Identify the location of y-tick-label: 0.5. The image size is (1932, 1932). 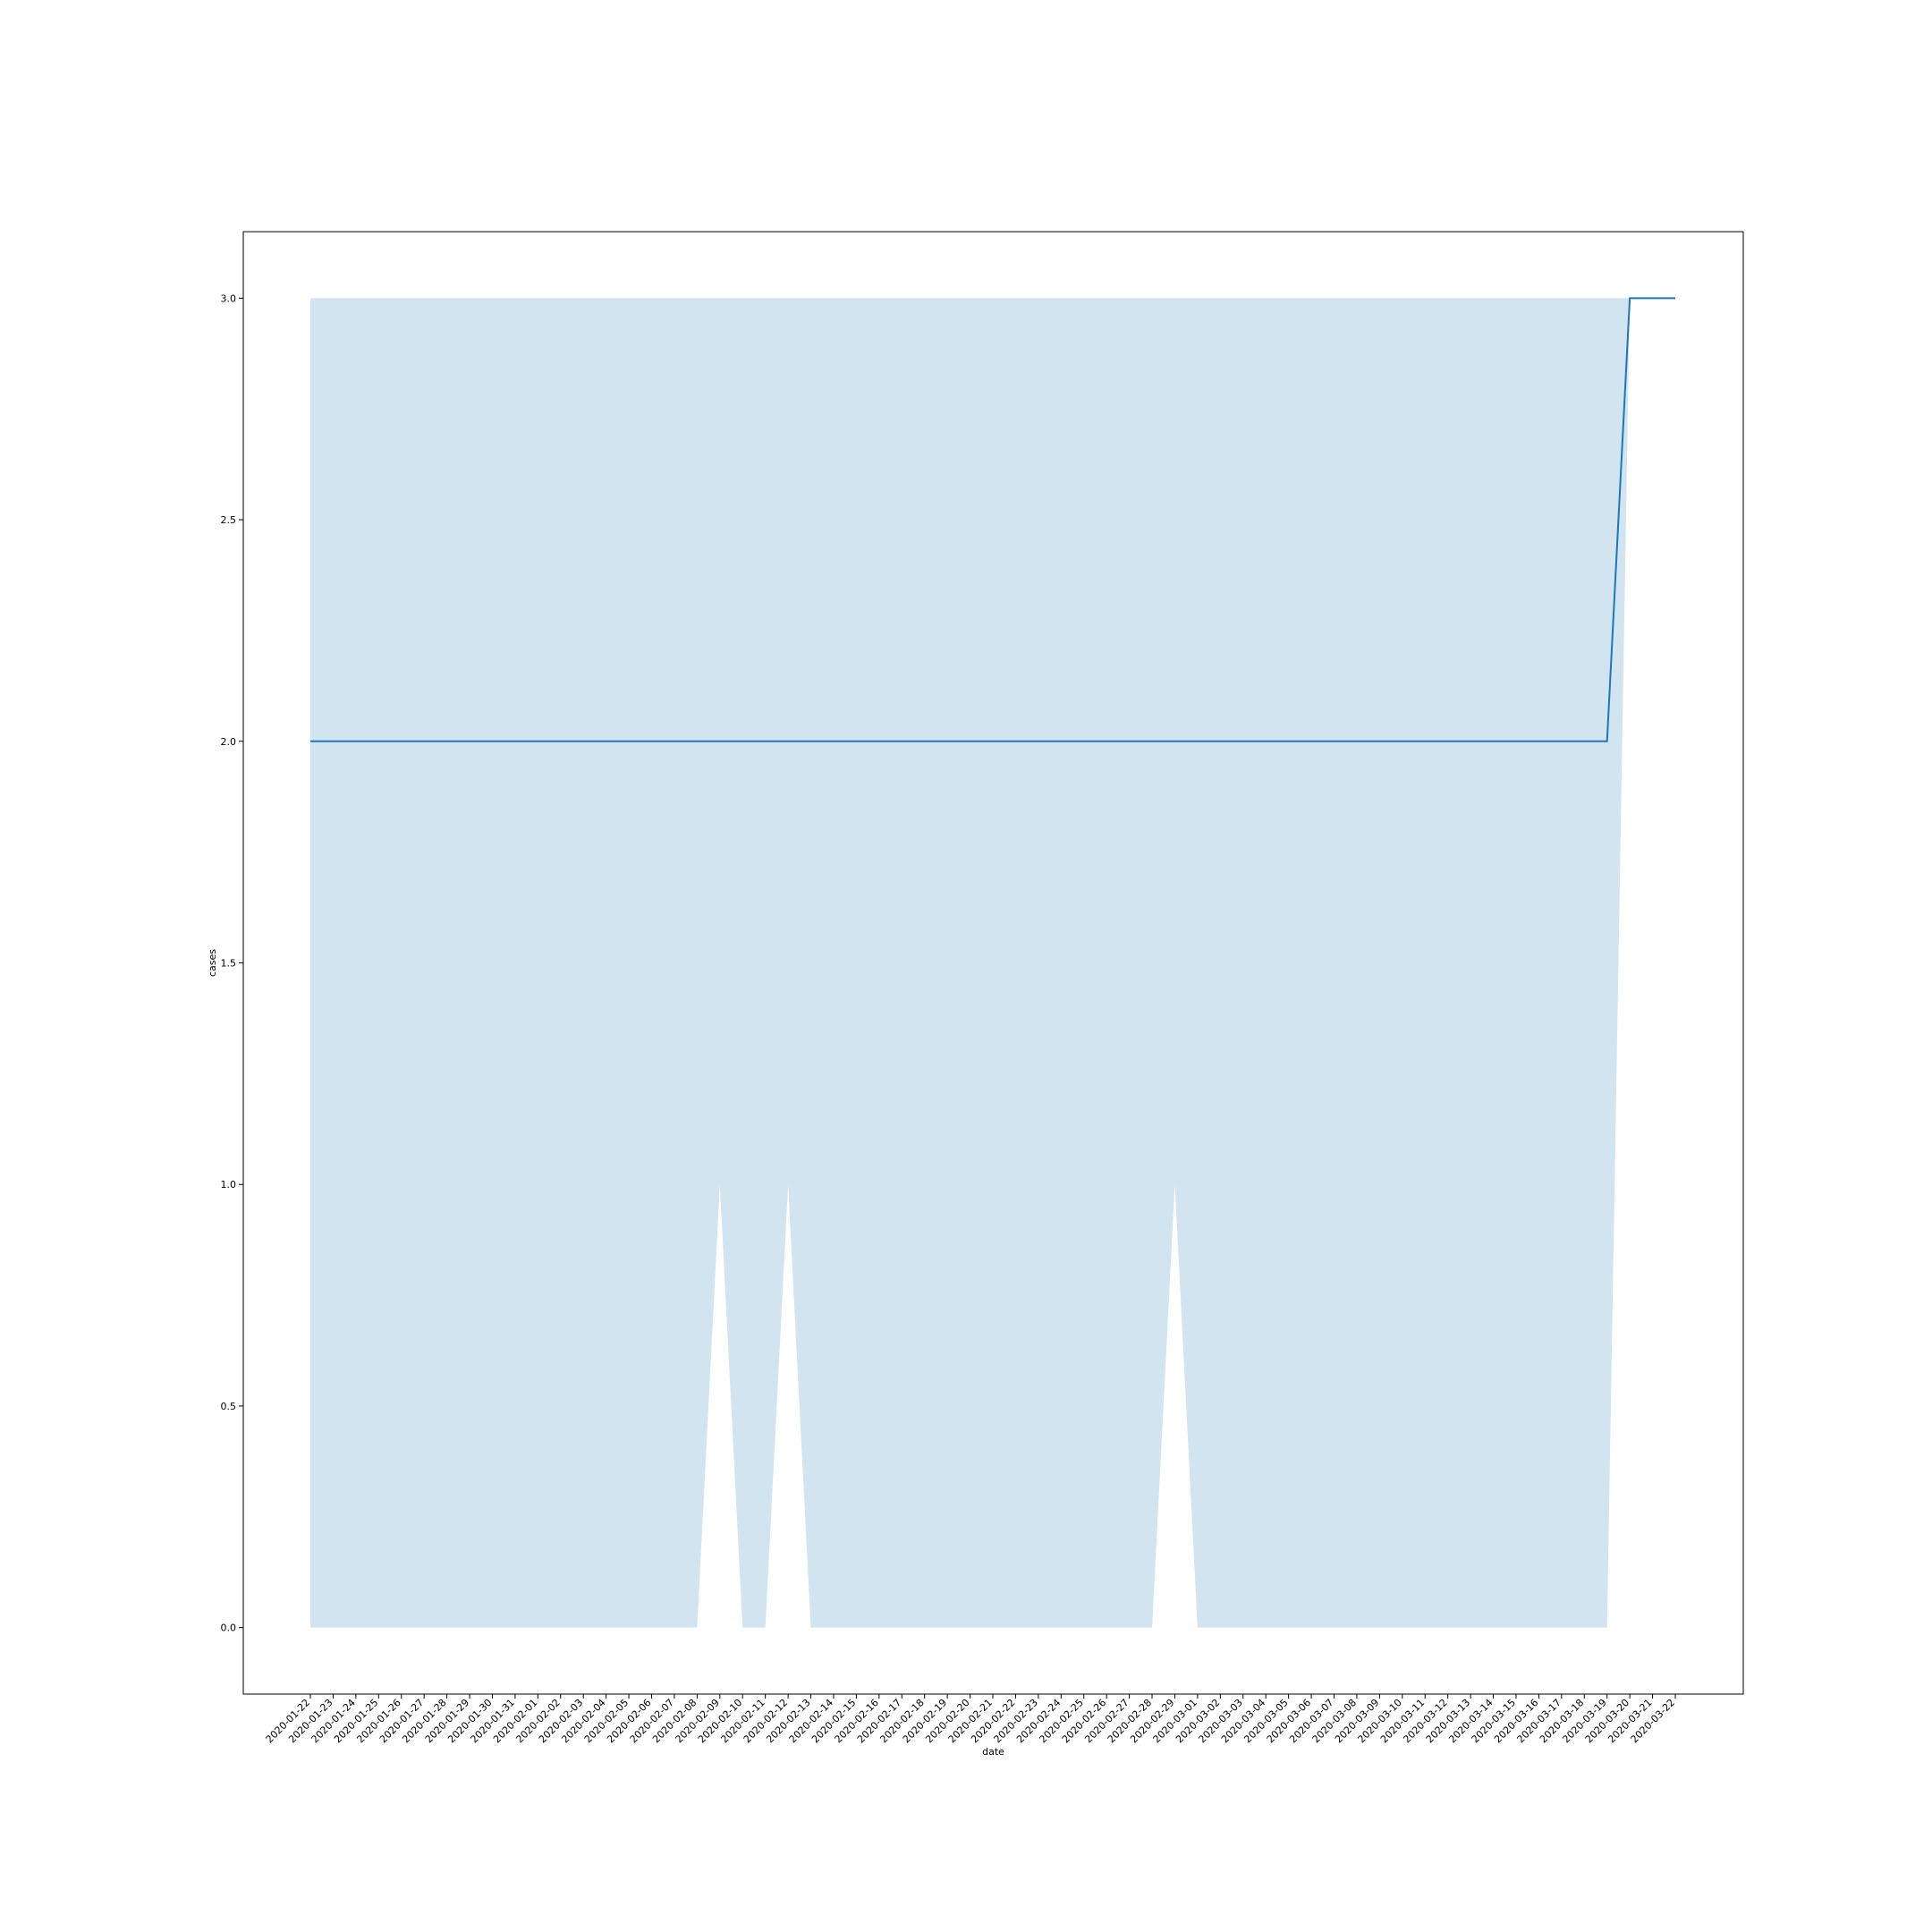
(229, 1406).